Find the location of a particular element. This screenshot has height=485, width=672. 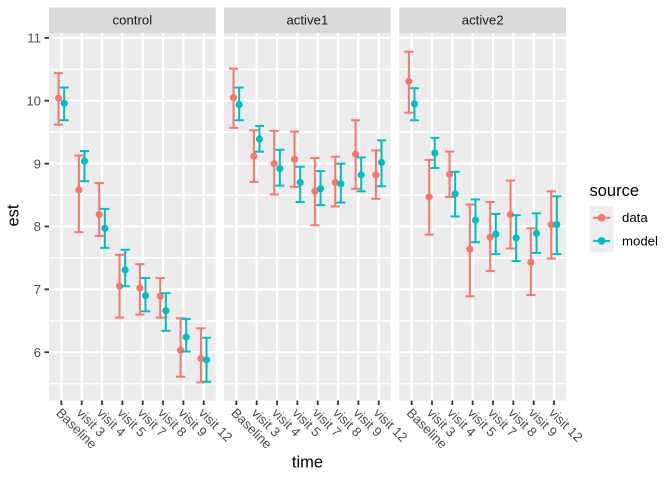

svg-text: source is located at coordinates (615, 191).